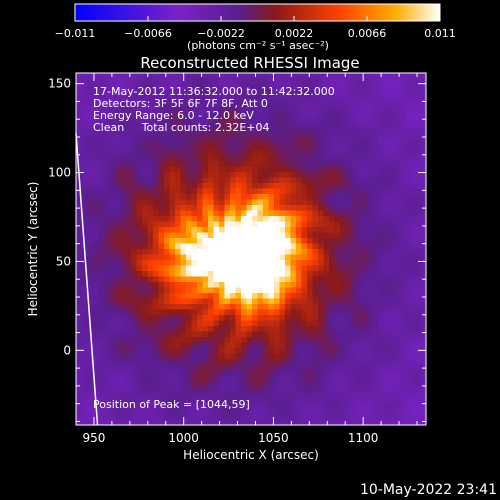 The width and height of the screenshot is (500, 500). What do you see at coordinates (440, 33) in the screenshot?
I see `colorbar-tick-label: 0.011` at bounding box center [440, 33].